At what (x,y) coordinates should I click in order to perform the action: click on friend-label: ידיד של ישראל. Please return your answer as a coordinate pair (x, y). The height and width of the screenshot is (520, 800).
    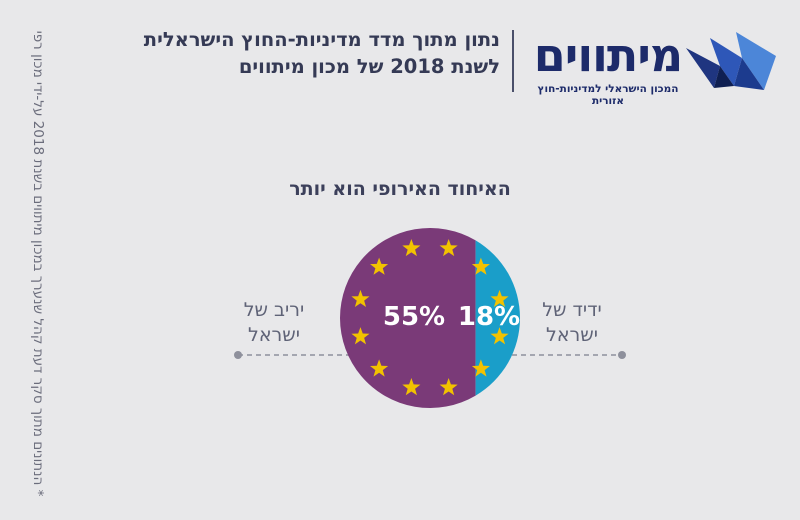
    Looking at the image, I should click on (572, 322).